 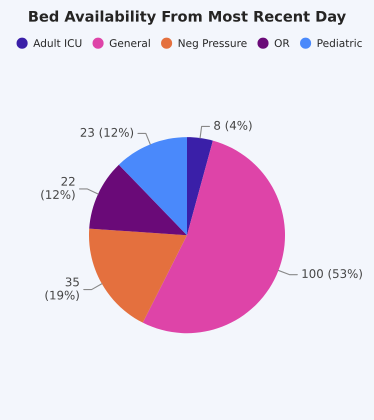 What do you see at coordinates (58, 188) in the screenshot?
I see `data-label: 22 (12%)` at bounding box center [58, 188].